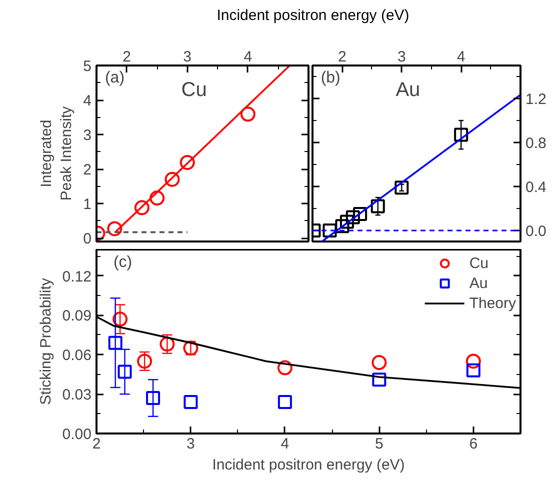  What do you see at coordinates (87, 170) in the screenshot?
I see `y-tick-label: 2` at bounding box center [87, 170].